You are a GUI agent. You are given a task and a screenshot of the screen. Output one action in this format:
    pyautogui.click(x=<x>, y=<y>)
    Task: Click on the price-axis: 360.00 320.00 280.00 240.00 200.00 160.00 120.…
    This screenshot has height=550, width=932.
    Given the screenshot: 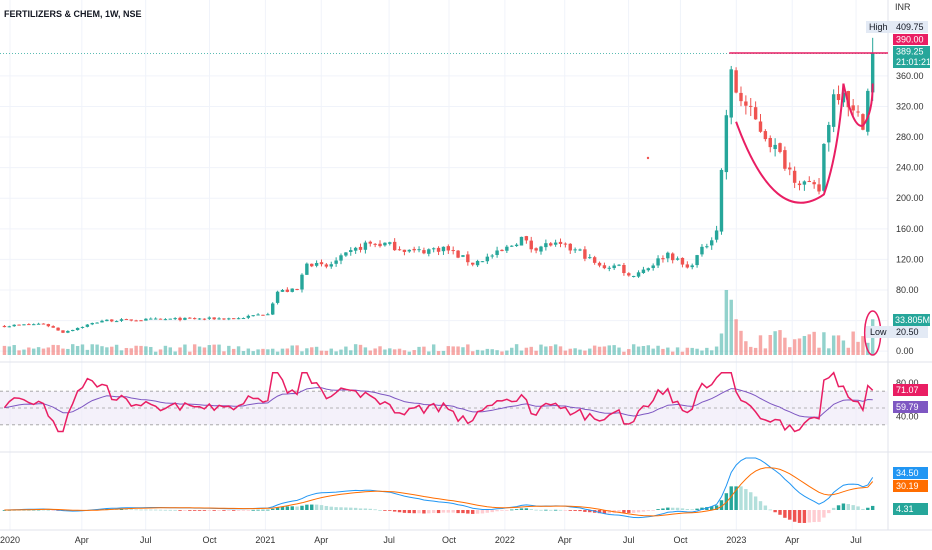 What is the action you would take?
    pyautogui.click(x=910, y=246)
    